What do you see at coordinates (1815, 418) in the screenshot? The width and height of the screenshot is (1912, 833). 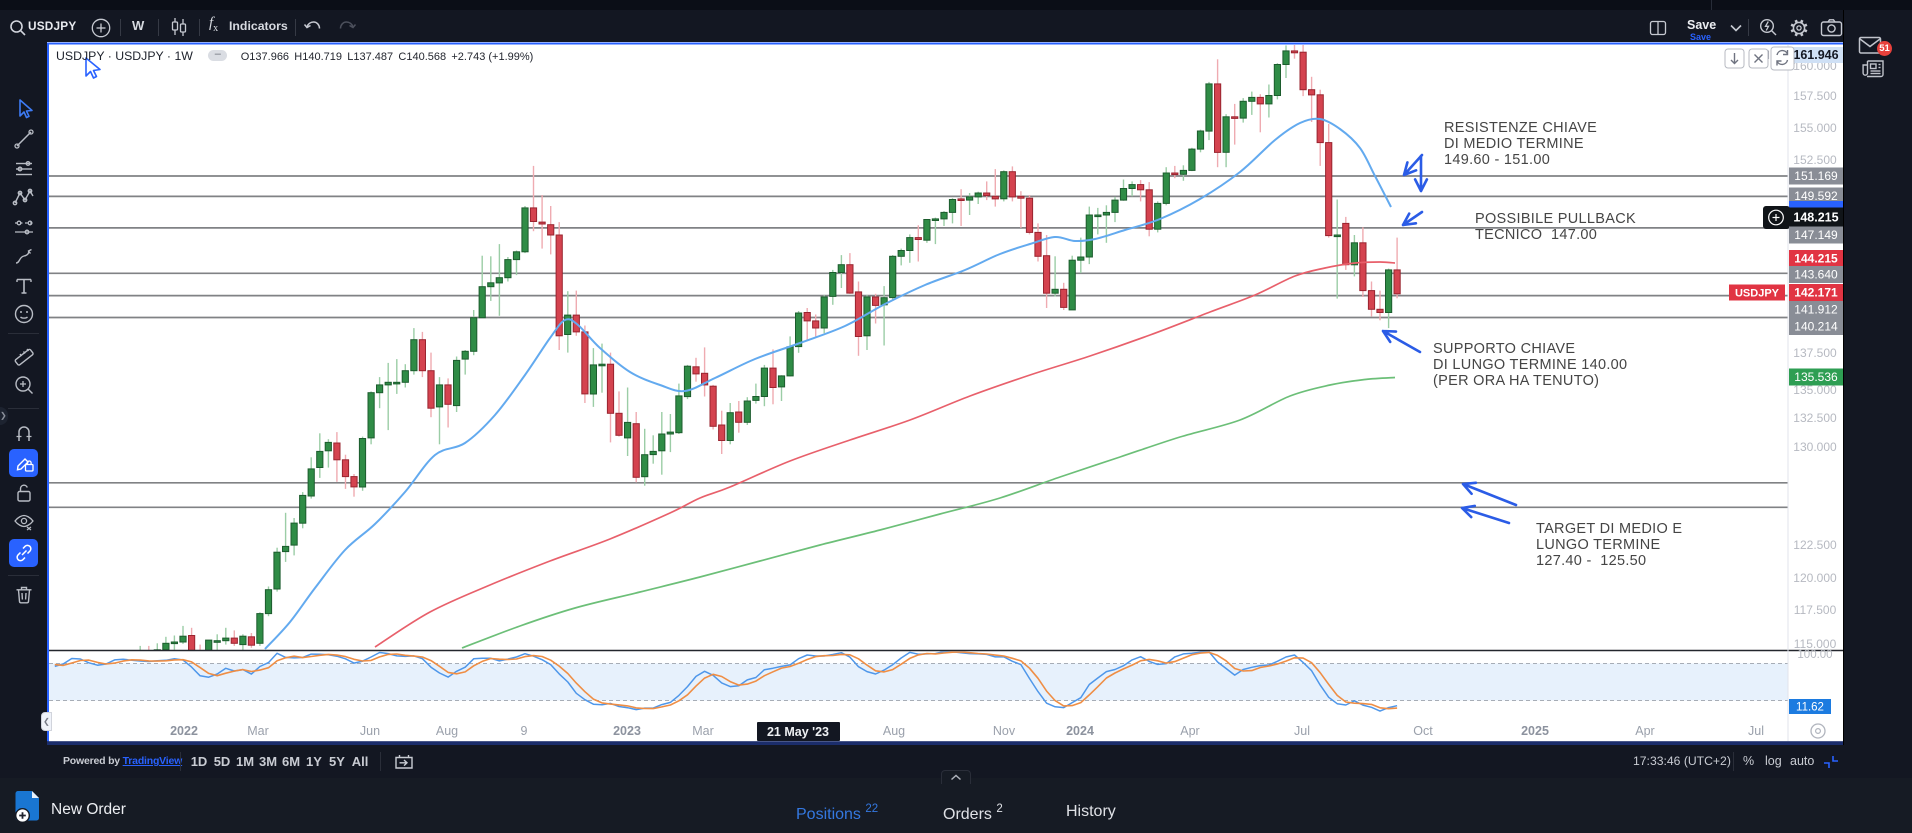 I see `svg-text: 132.500` at bounding box center [1815, 418].